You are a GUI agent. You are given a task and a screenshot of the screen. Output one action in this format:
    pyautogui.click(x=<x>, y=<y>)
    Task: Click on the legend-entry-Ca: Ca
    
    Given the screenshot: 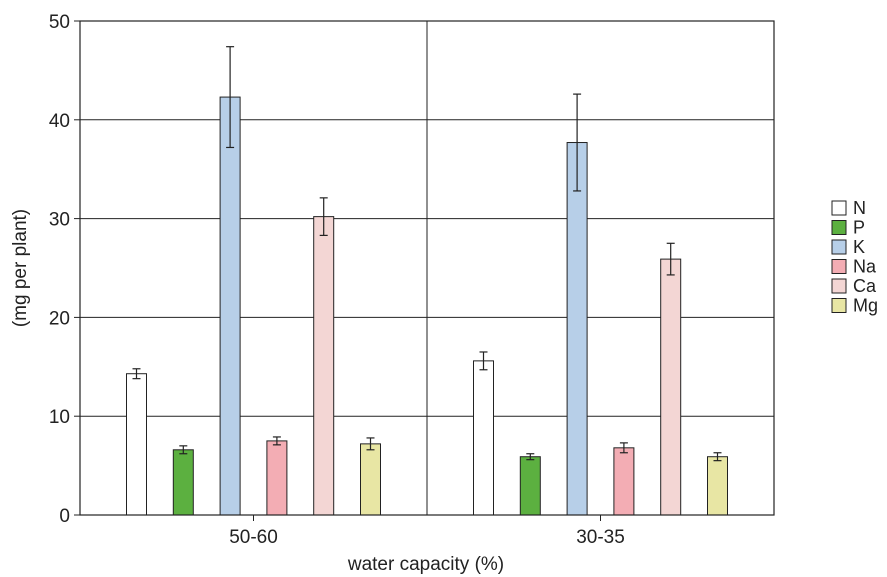 What is the action you would take?
    pyautogui.click(x=854, y=286)
    